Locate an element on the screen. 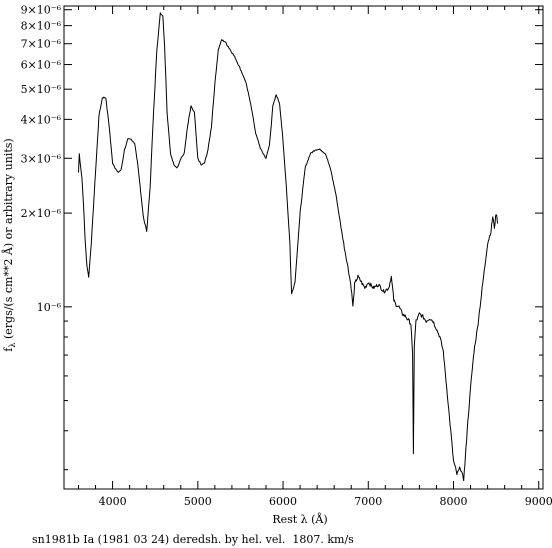 This screenshot has width=552, height=548. x-axis-title: Rest λ (Å) is located at coordinates (299, 519).